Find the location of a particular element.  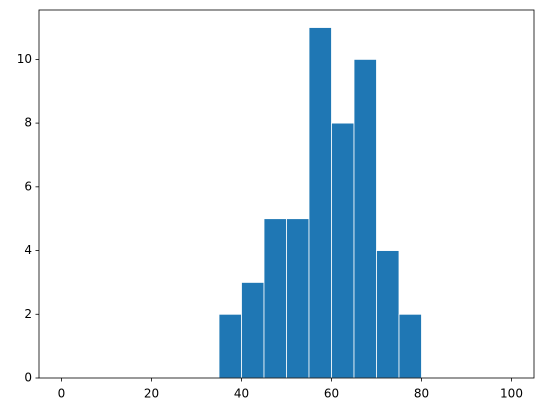

y-tick-label: 4 is located at coordinates (28, 250).